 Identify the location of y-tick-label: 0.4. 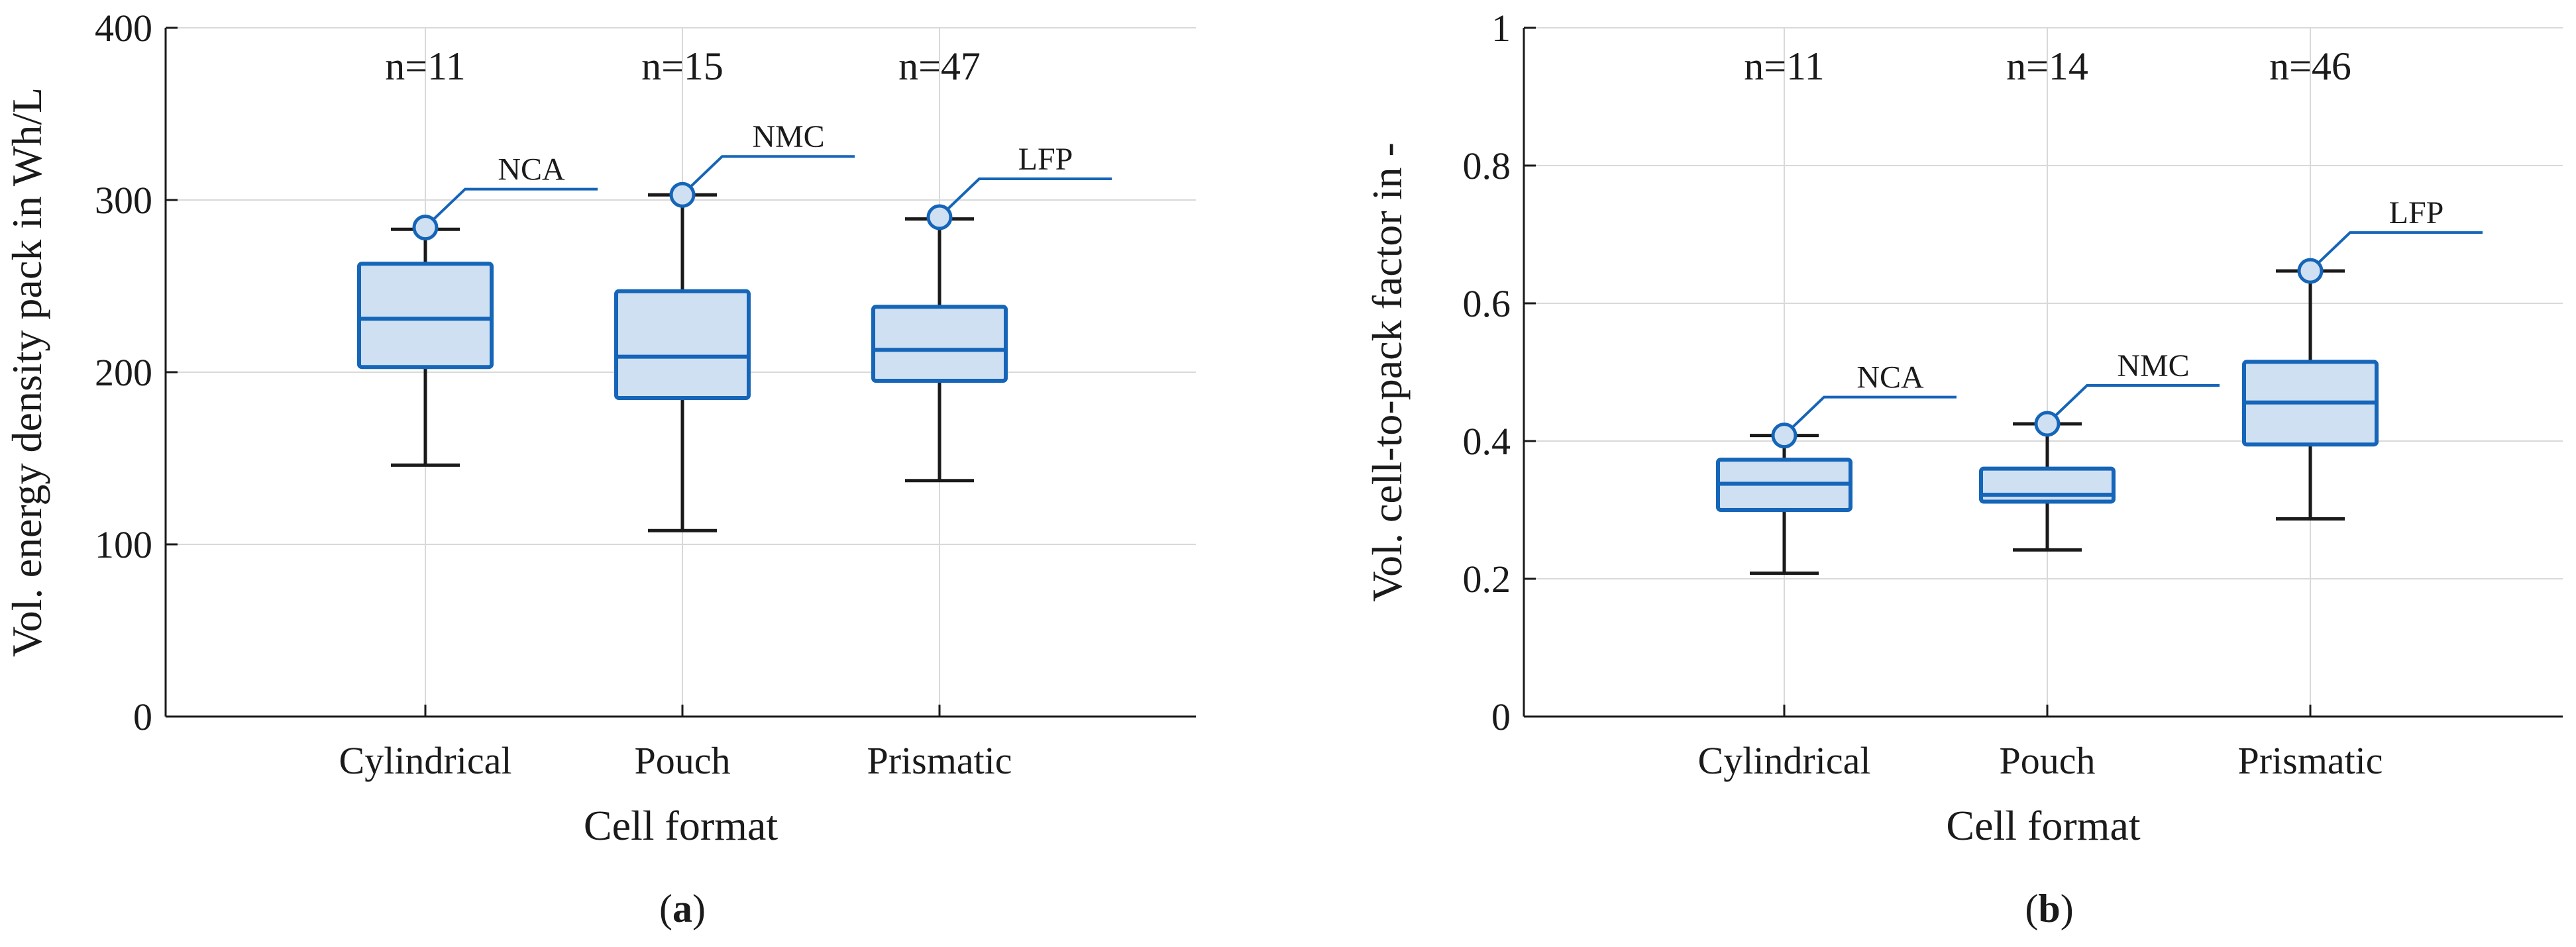
(1487, 441).